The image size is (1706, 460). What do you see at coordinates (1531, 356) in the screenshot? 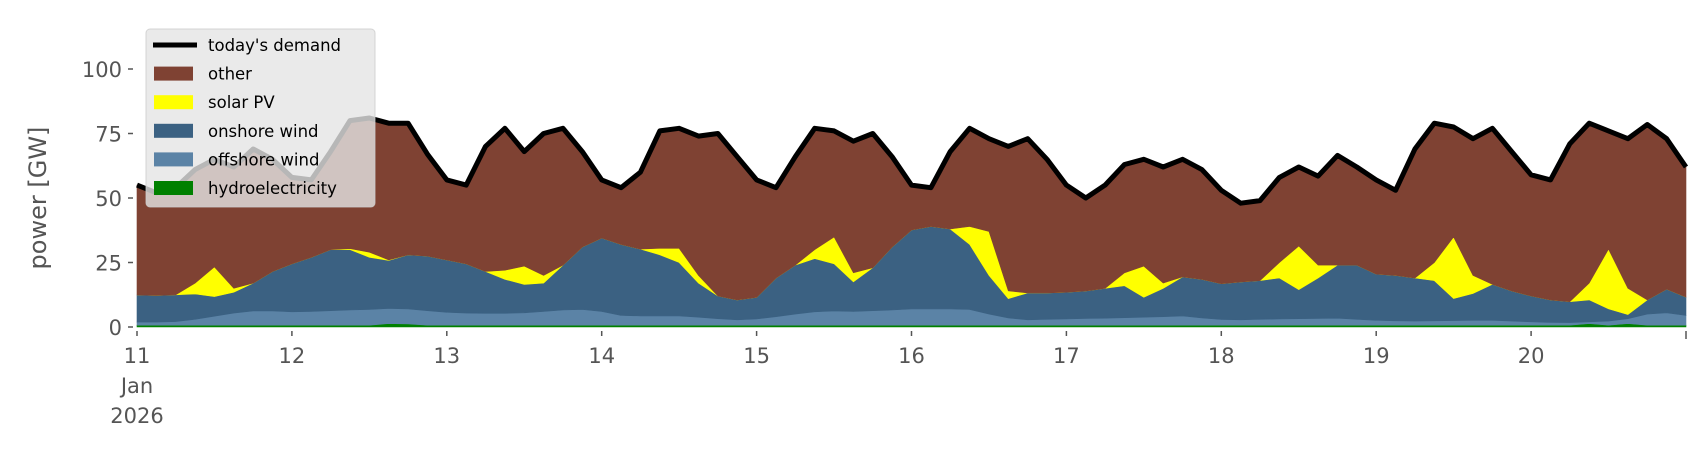
I see `x-tick-label: 20` at bounding box center [1531, 356].